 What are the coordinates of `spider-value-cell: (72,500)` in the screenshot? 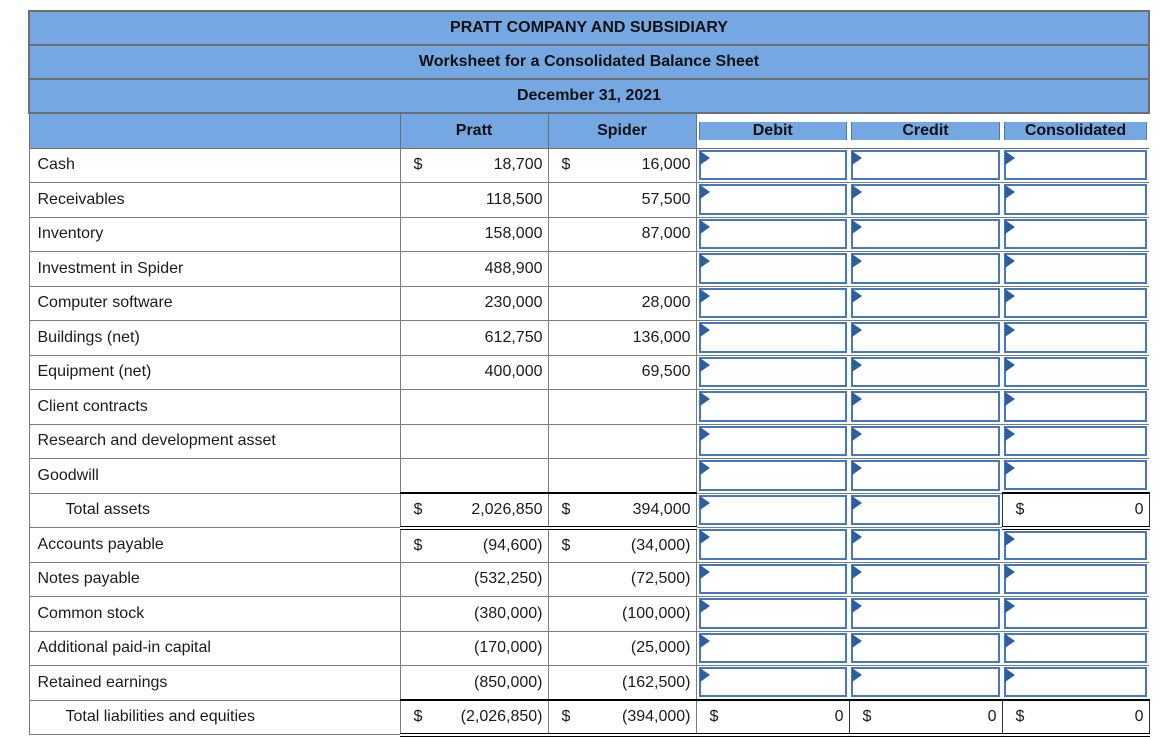 It's located at (622, 579).